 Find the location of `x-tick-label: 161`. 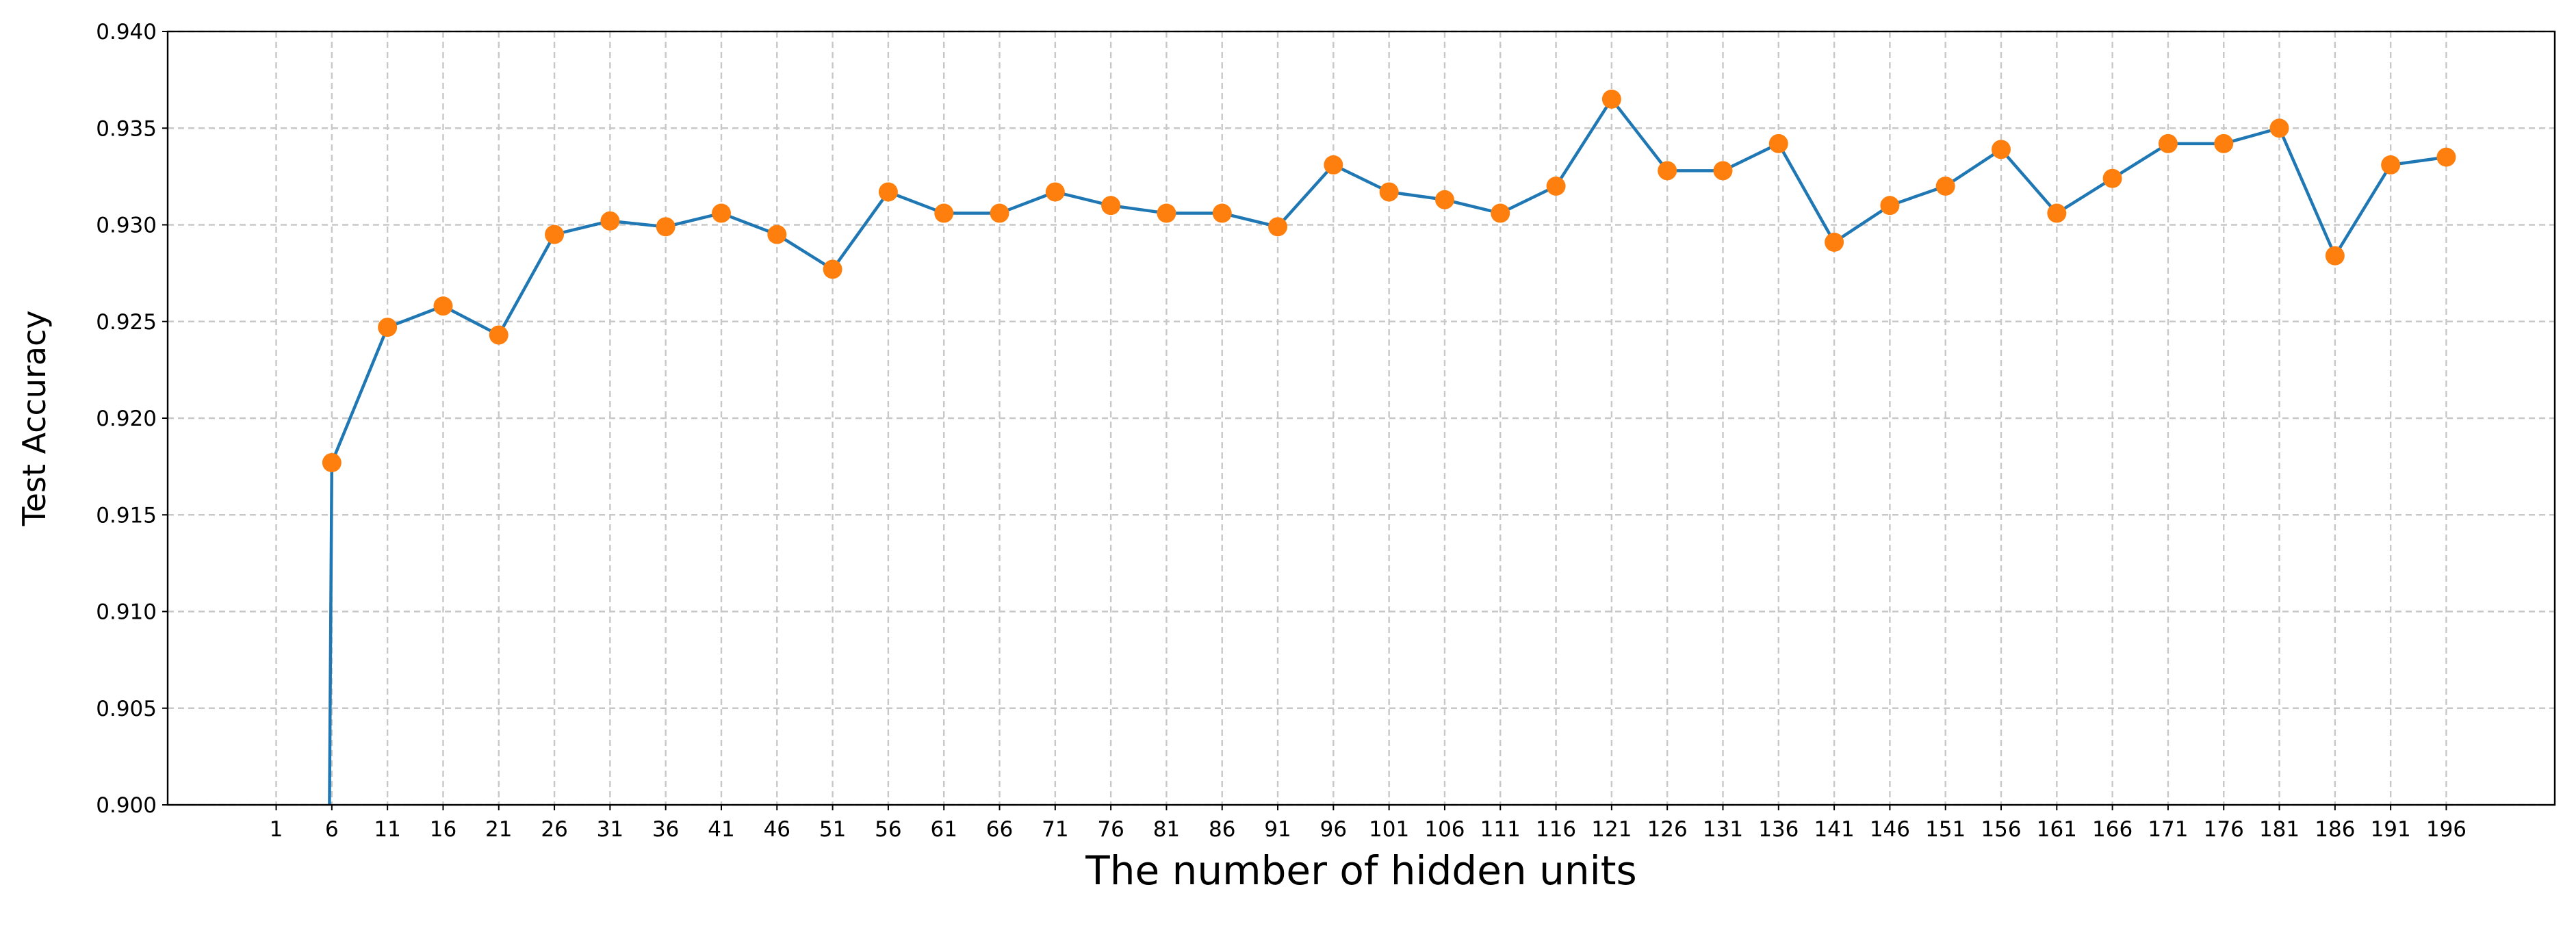

x-tick-label: 161 is located at coordinates (2057, 830).